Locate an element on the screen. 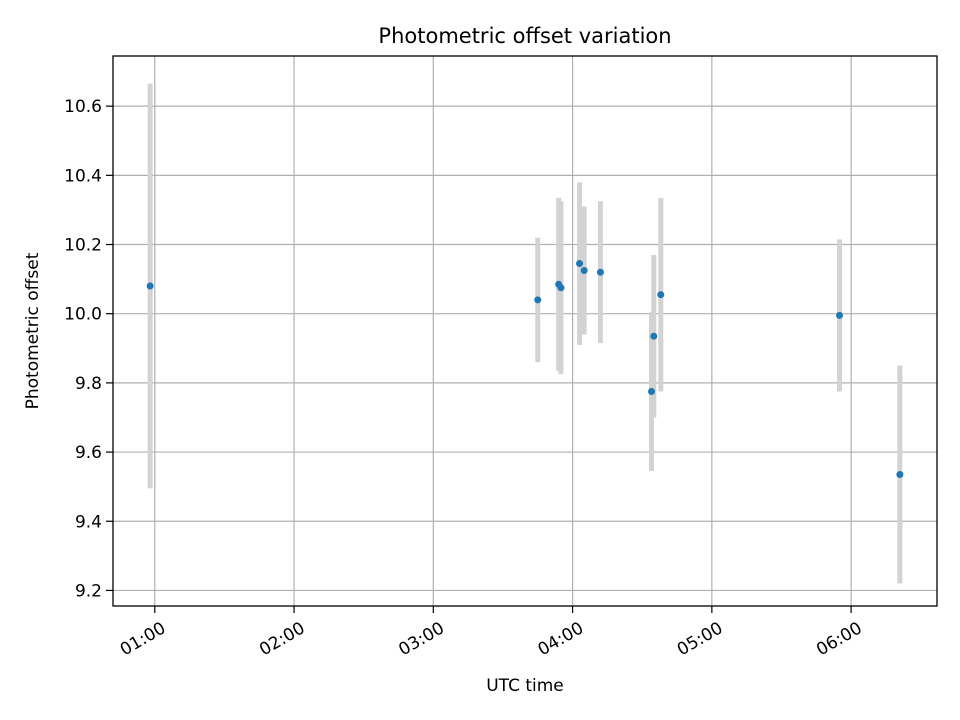 The height and width of the screenshot is (720, 960). y-tick-label: 10.2 is located at coordinates (83, 246).